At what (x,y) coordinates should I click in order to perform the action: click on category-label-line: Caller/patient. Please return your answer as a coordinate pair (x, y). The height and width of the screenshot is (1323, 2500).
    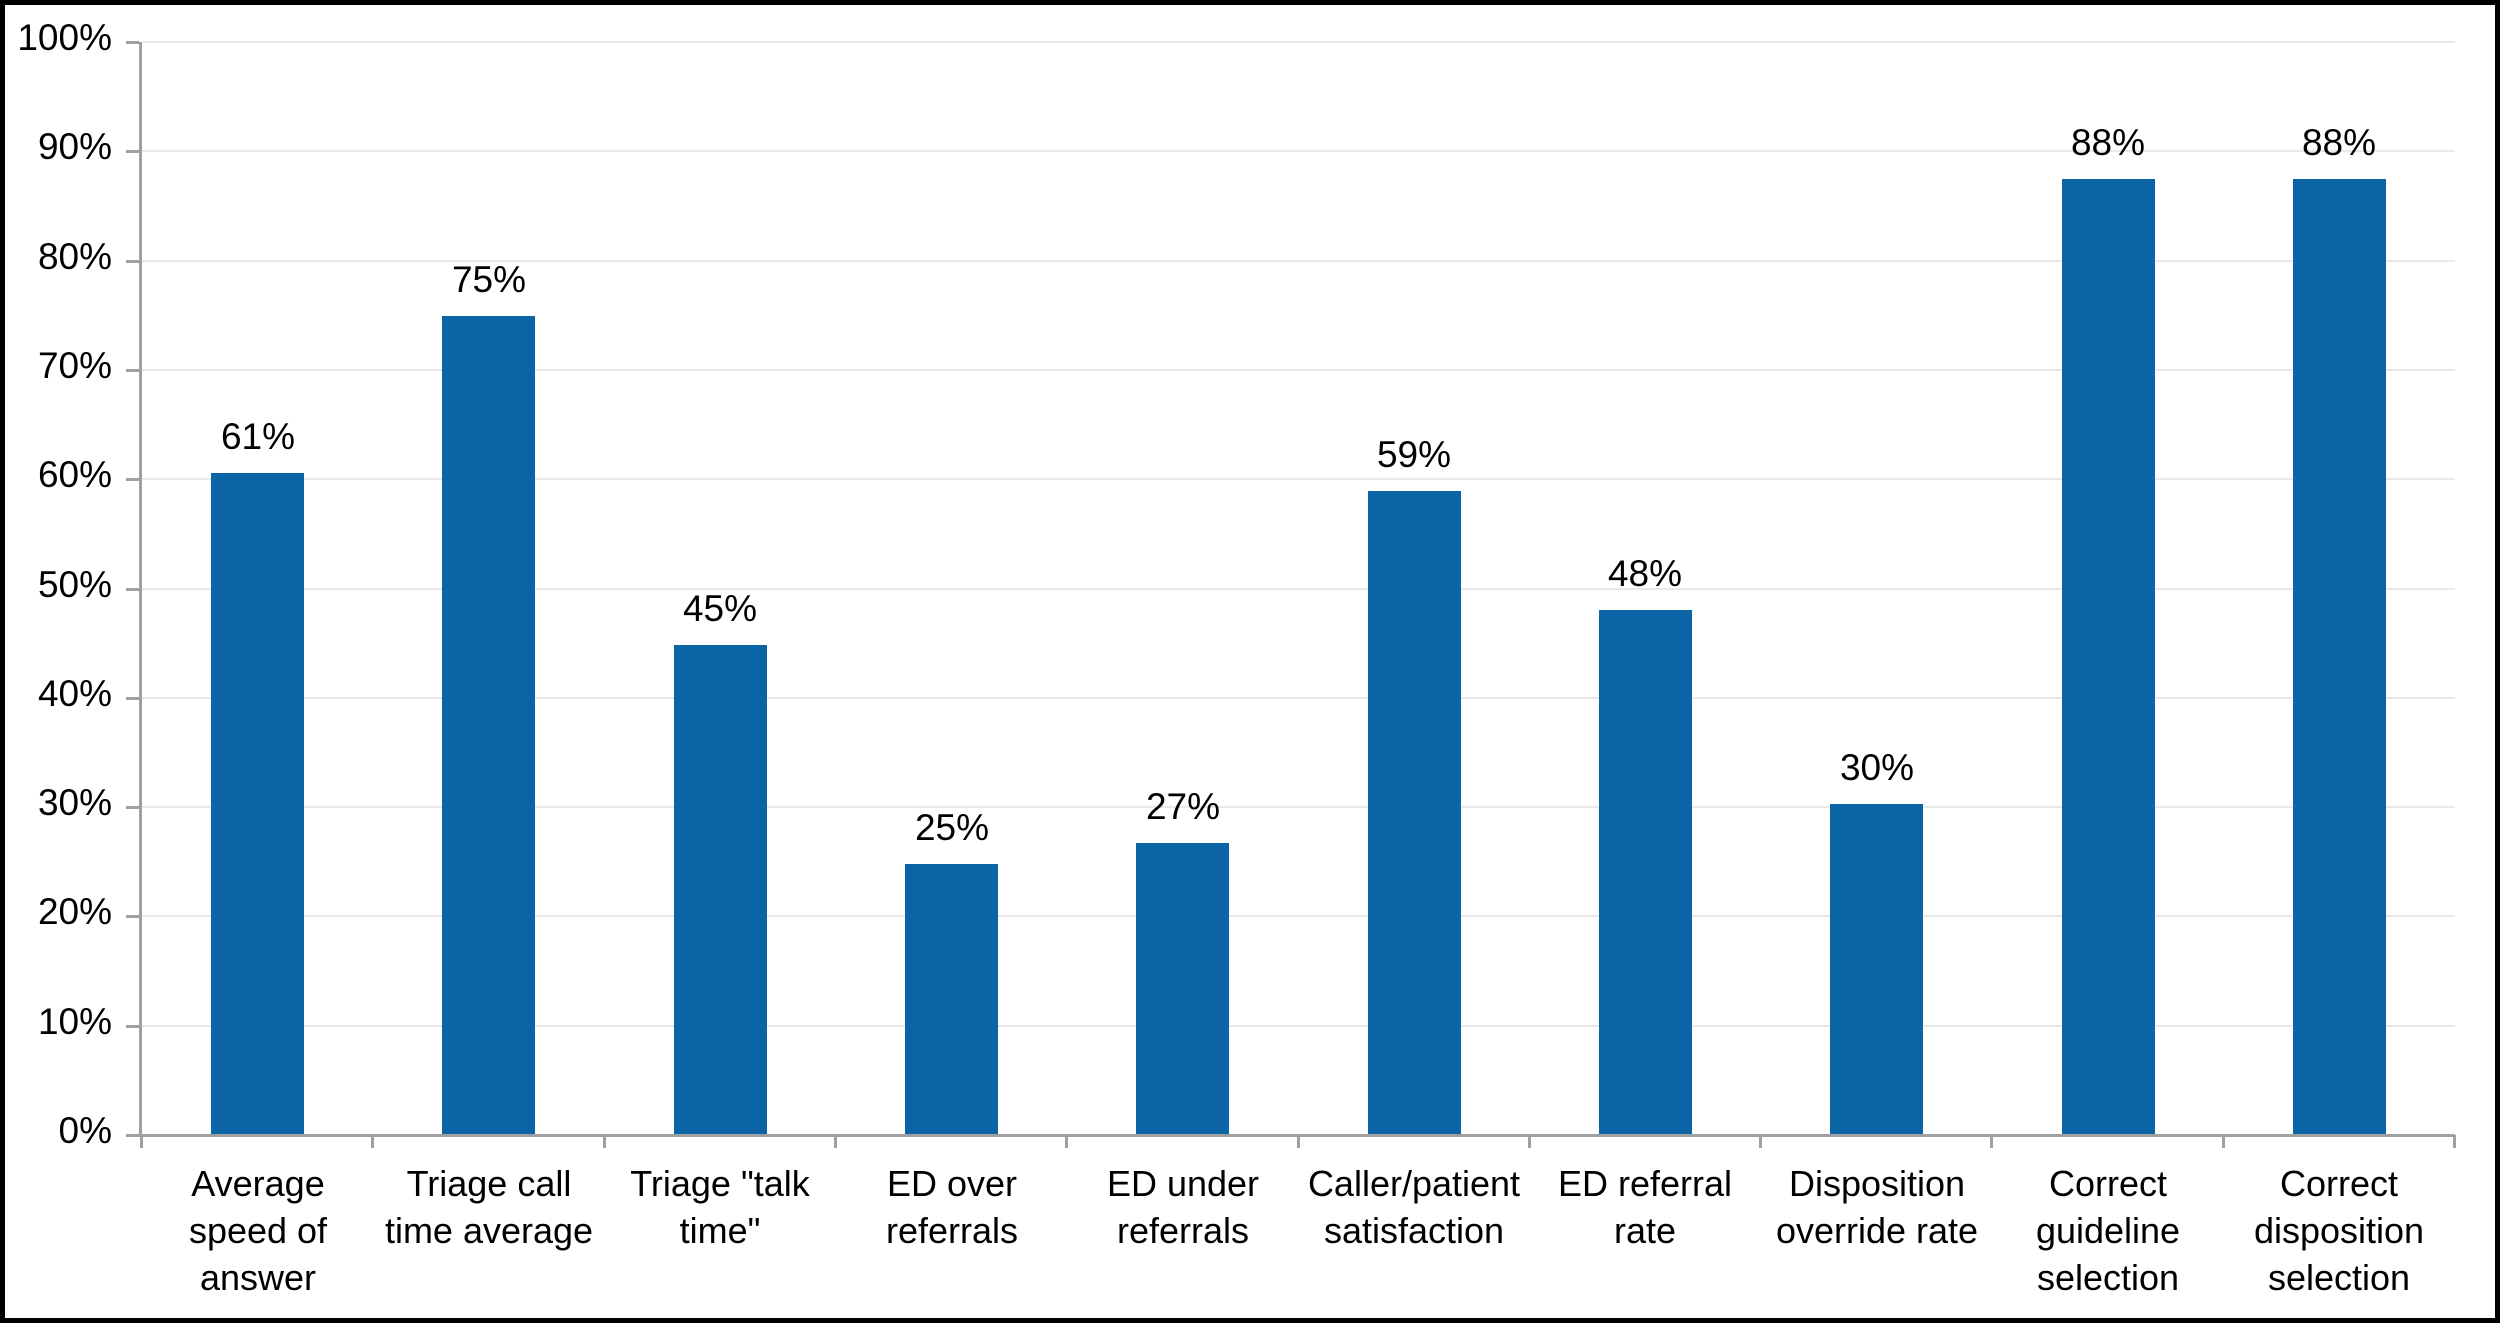
    Looking at the image, I should click on (1414, 1183).